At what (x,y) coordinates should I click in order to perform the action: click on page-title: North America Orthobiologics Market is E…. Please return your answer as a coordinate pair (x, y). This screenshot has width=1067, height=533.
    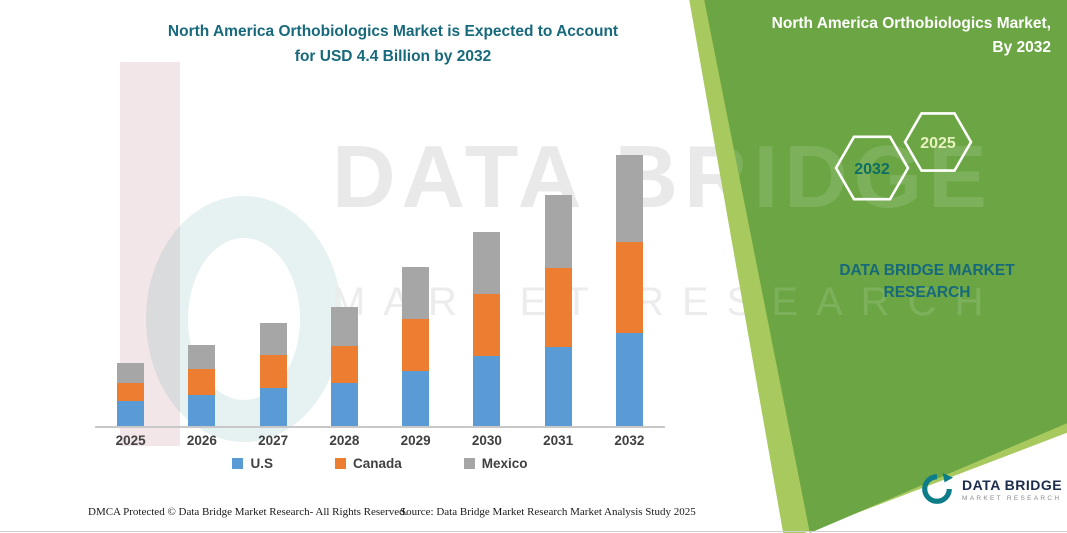
    Looking at the image, I should click on (393, 45).